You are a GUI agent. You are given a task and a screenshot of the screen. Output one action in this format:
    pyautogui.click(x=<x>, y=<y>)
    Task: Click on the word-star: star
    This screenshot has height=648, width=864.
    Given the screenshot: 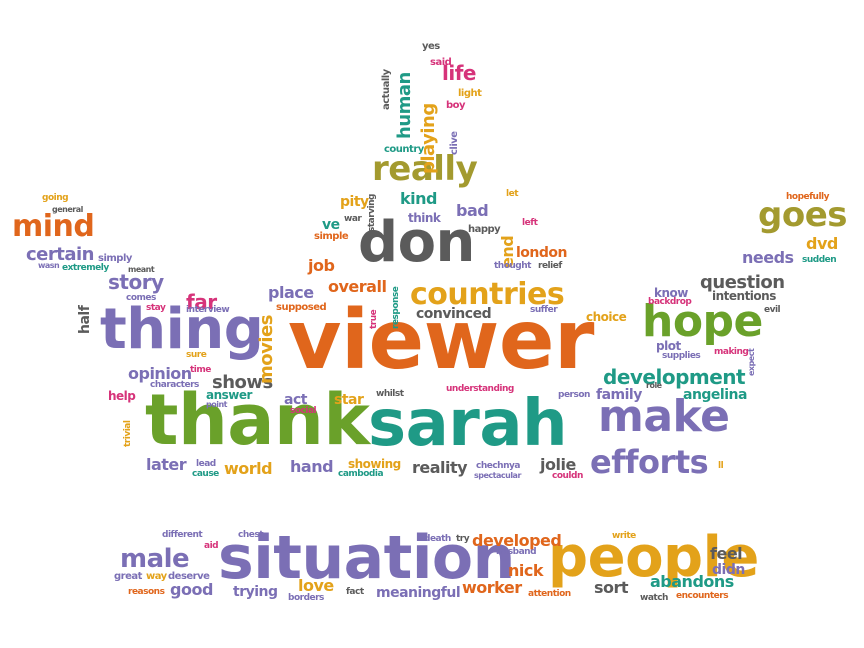 What is the action you would take?
    pyautogui.click(x=349, y=400)
    